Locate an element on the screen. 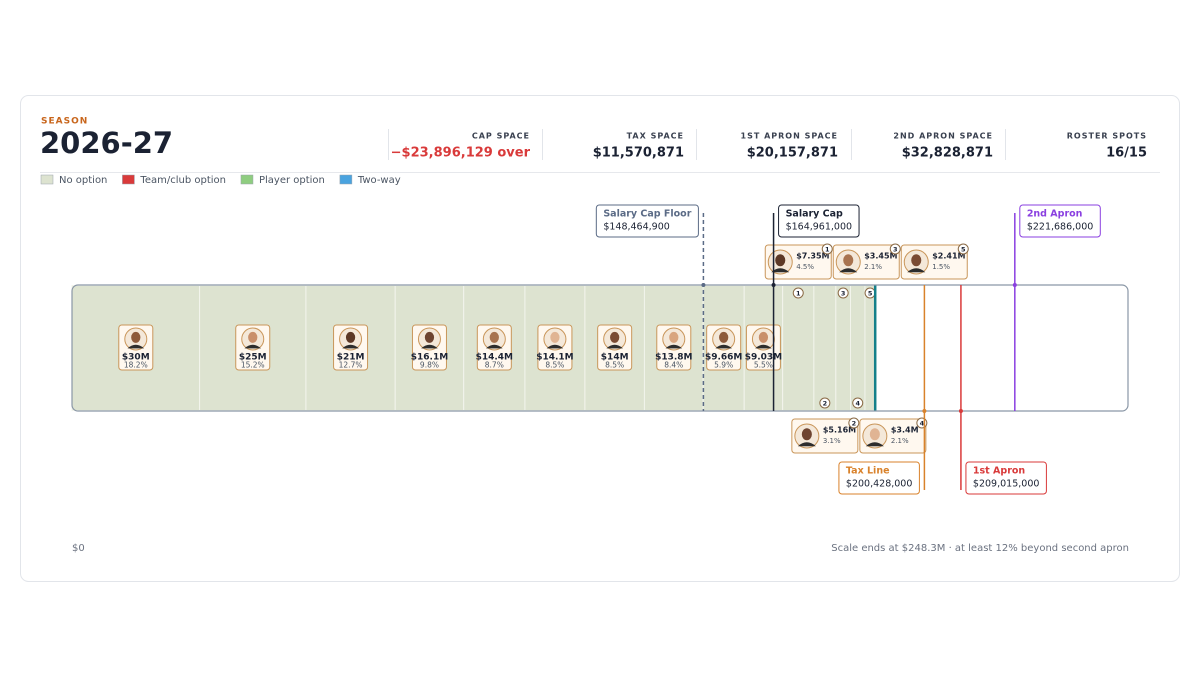 This screenshot has width=1200, height=675. pct-label: 4.5% is located at coordinates (805, 267).